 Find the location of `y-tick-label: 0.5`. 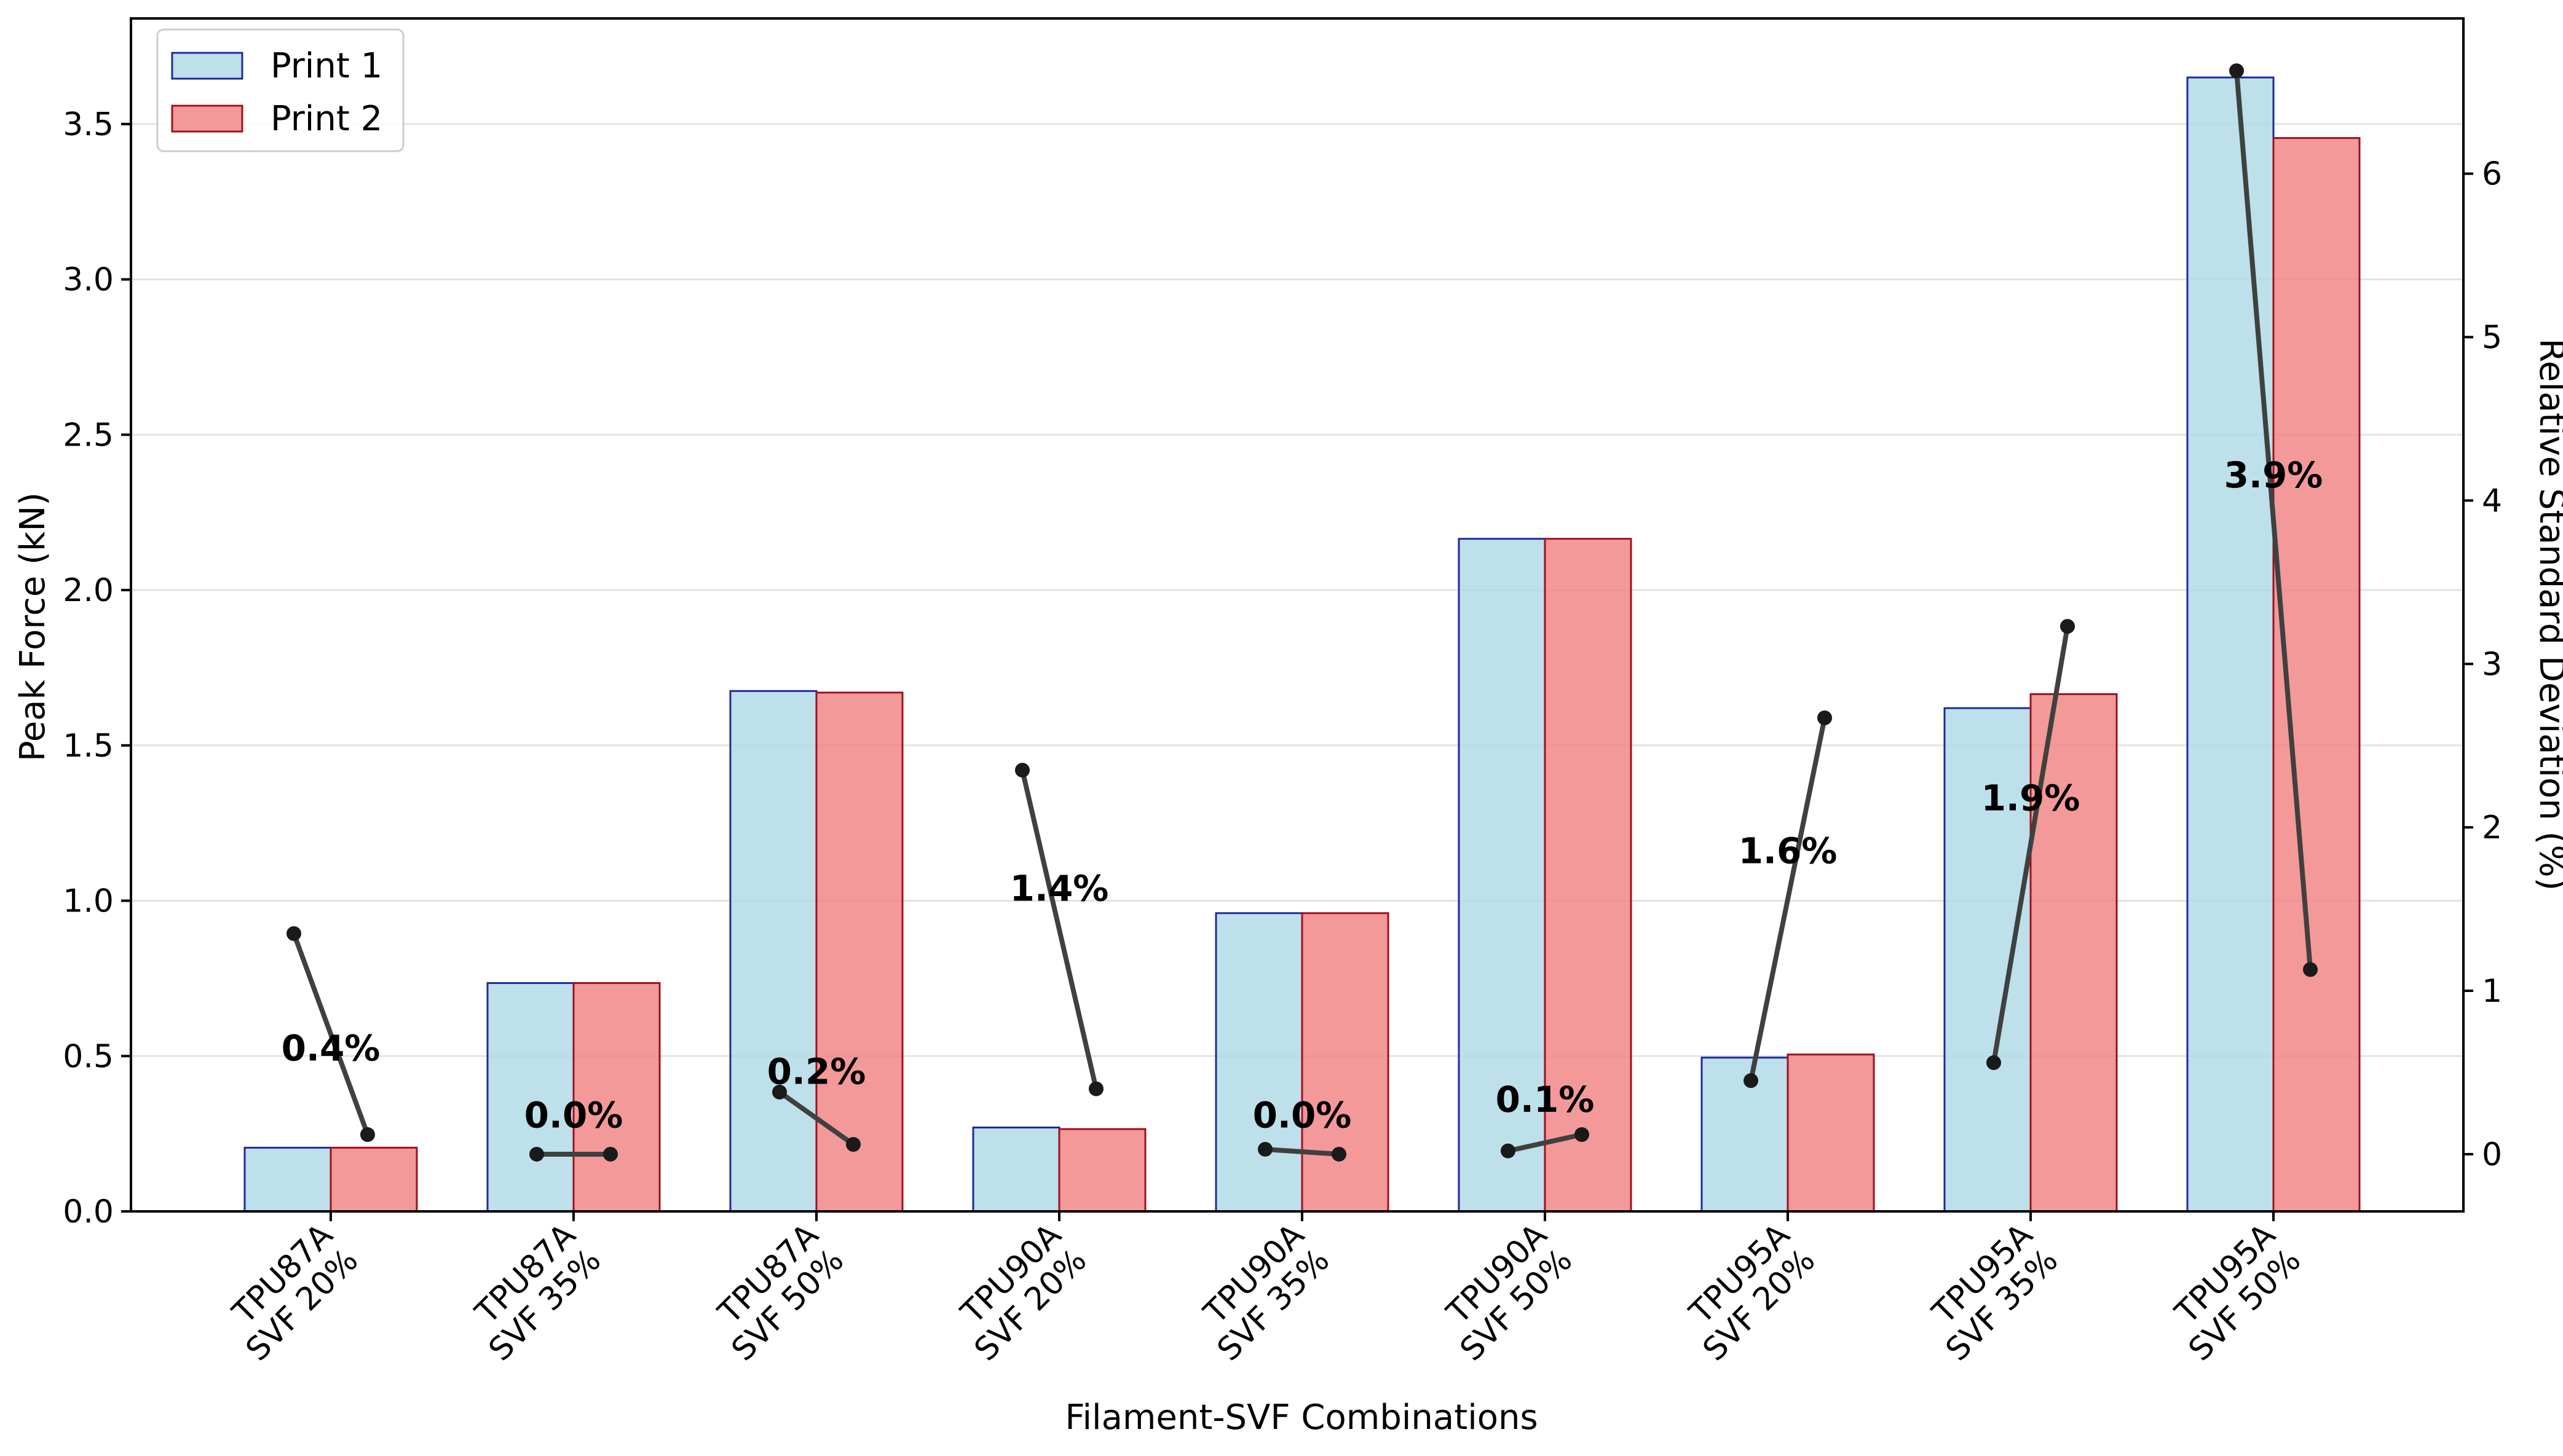

y-tick-label: 0.5 is located at coordinates (89, 1056).